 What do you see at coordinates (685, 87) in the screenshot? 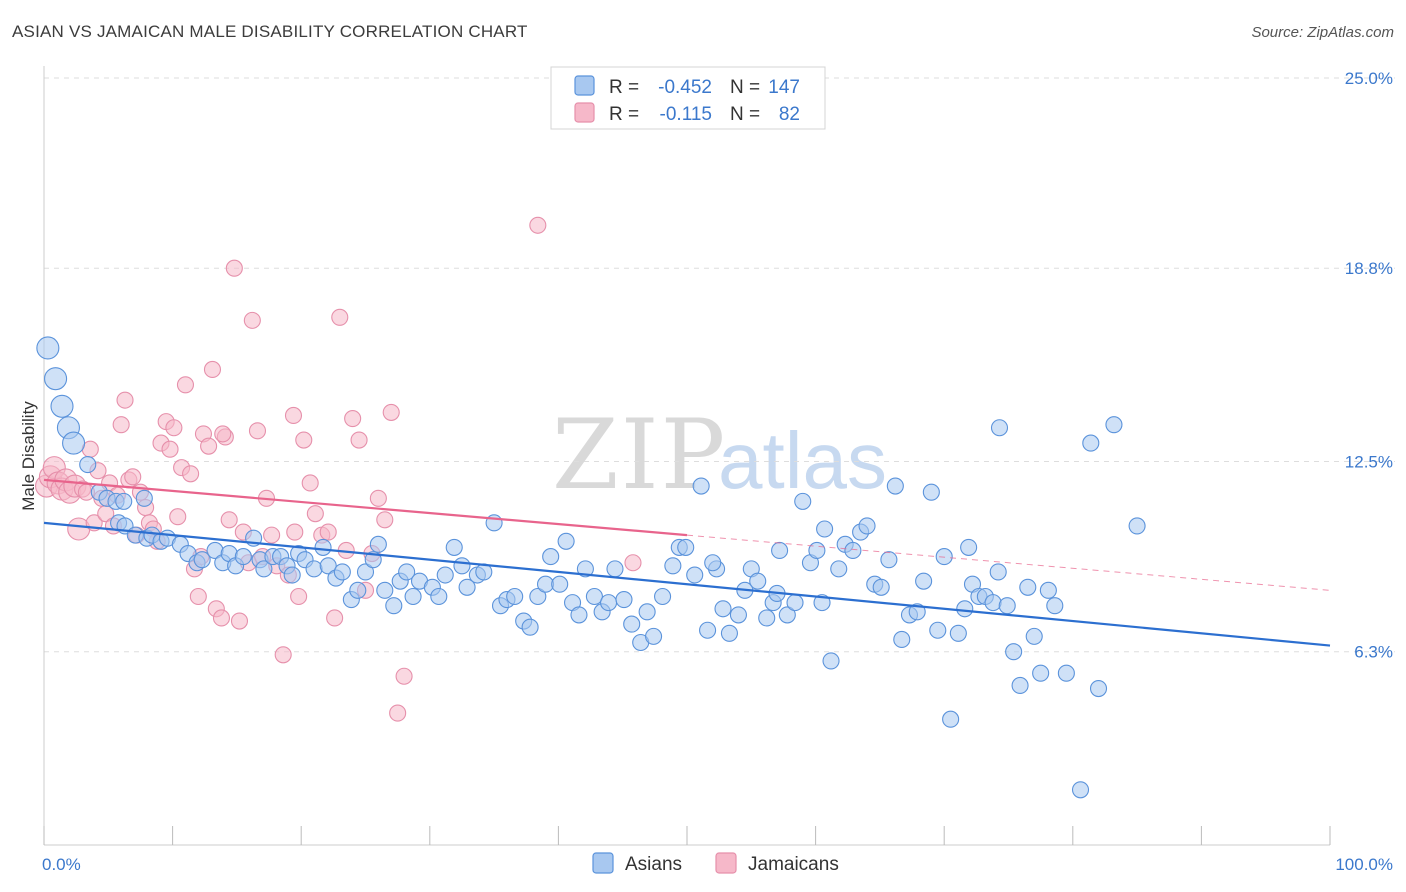
I see `legend-r-value-asians: -0.452` at bounding box center [685, 87].